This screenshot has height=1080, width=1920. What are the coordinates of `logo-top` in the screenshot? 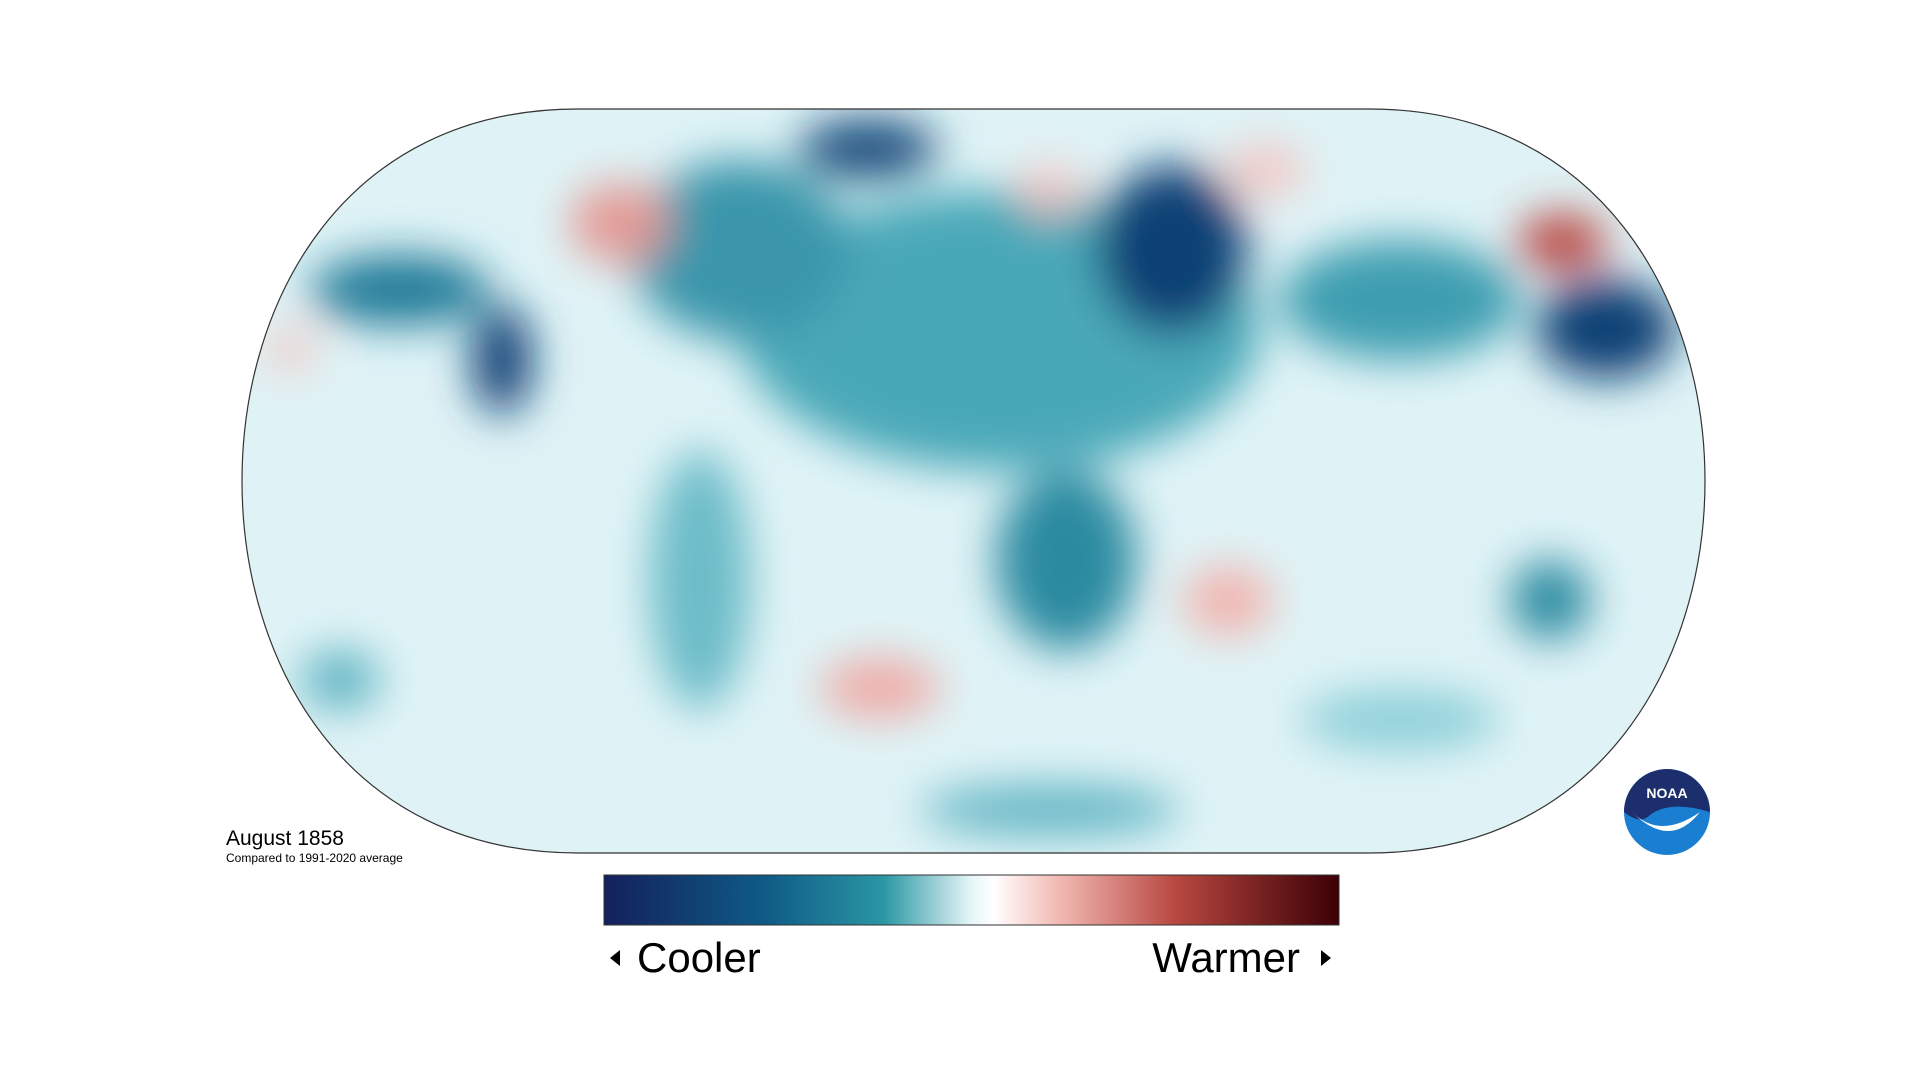 It's located at (1667, 794).